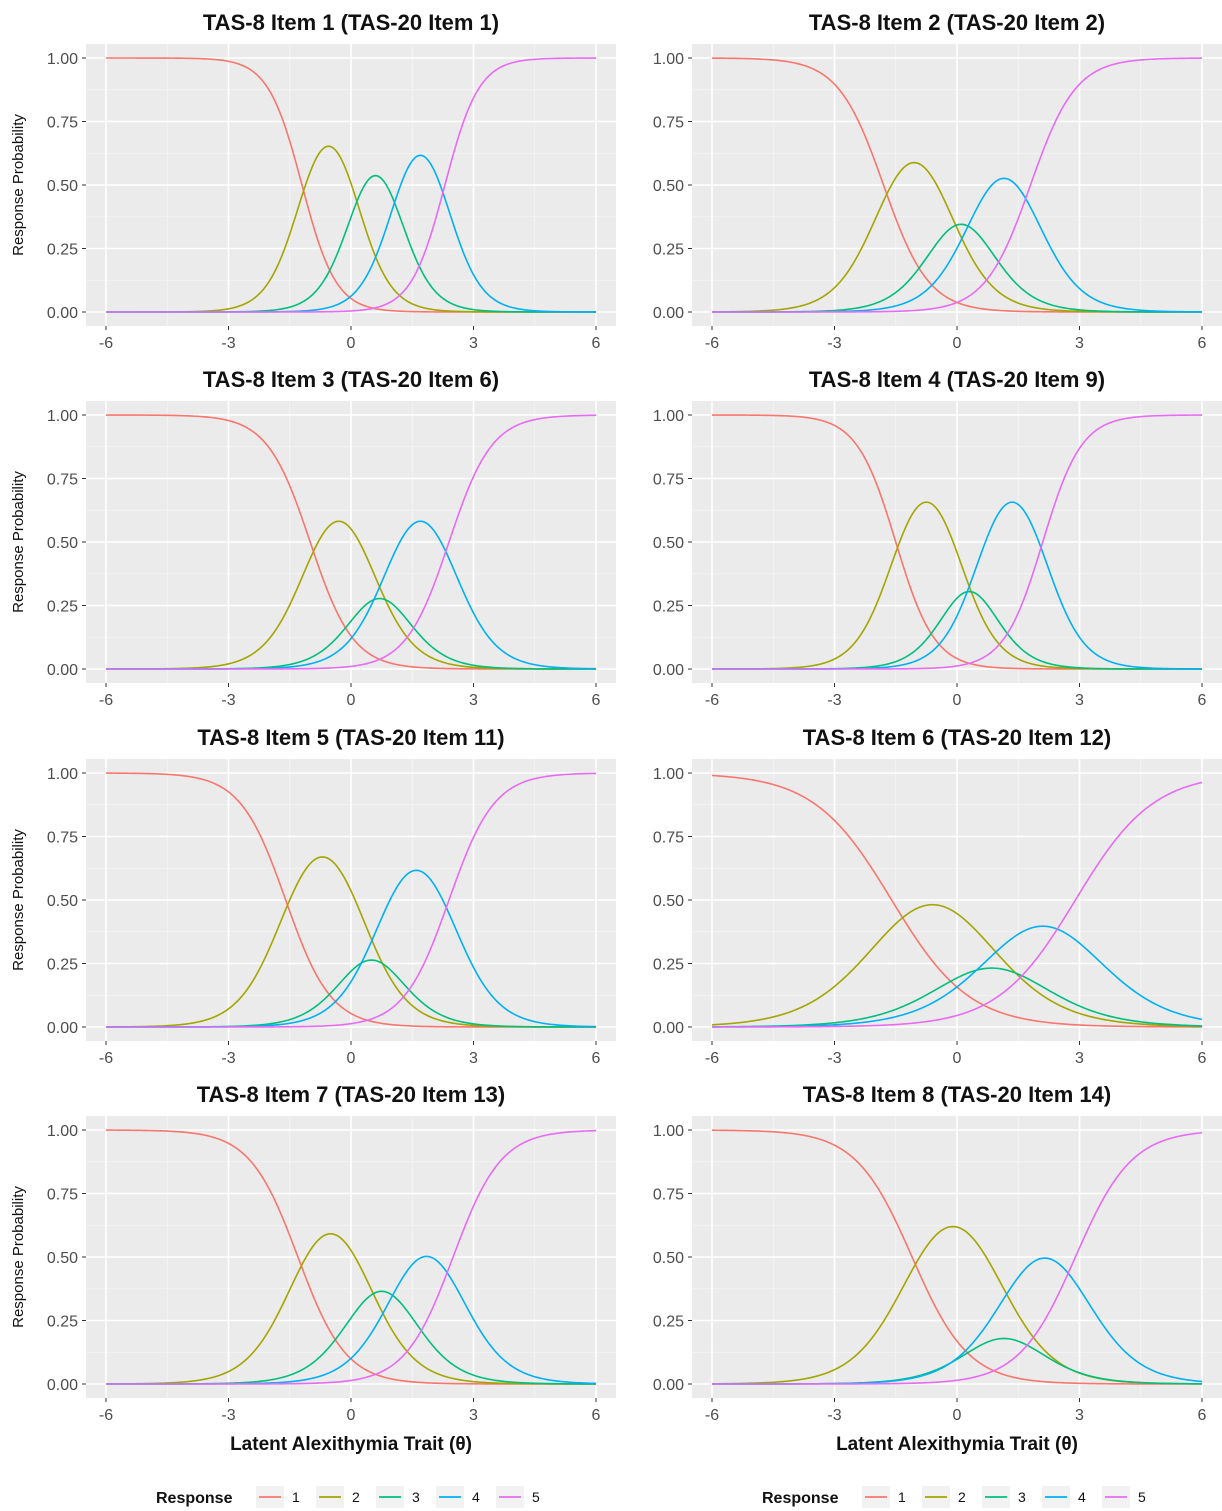 This screenshot has height=1511, width=1222. What do you see at coordinates (348, 1497) in the screenshot?
I see `legend-1: Response 1 2 3 4 5` at bounding box center [348, 1497].